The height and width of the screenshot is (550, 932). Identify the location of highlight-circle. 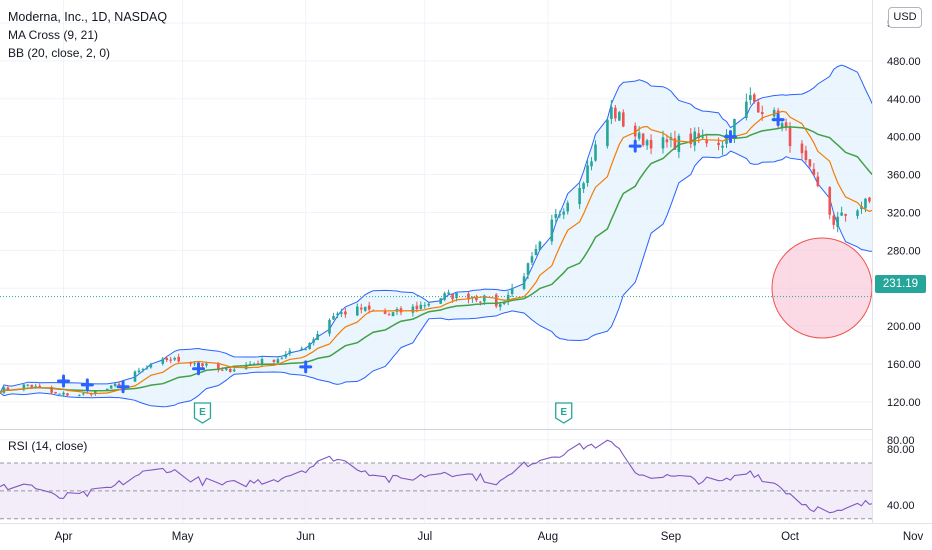
(822, 288).